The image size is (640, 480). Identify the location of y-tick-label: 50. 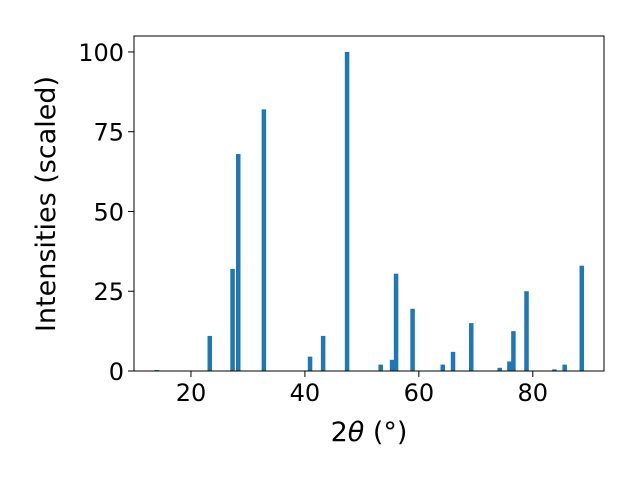
(108, 212).